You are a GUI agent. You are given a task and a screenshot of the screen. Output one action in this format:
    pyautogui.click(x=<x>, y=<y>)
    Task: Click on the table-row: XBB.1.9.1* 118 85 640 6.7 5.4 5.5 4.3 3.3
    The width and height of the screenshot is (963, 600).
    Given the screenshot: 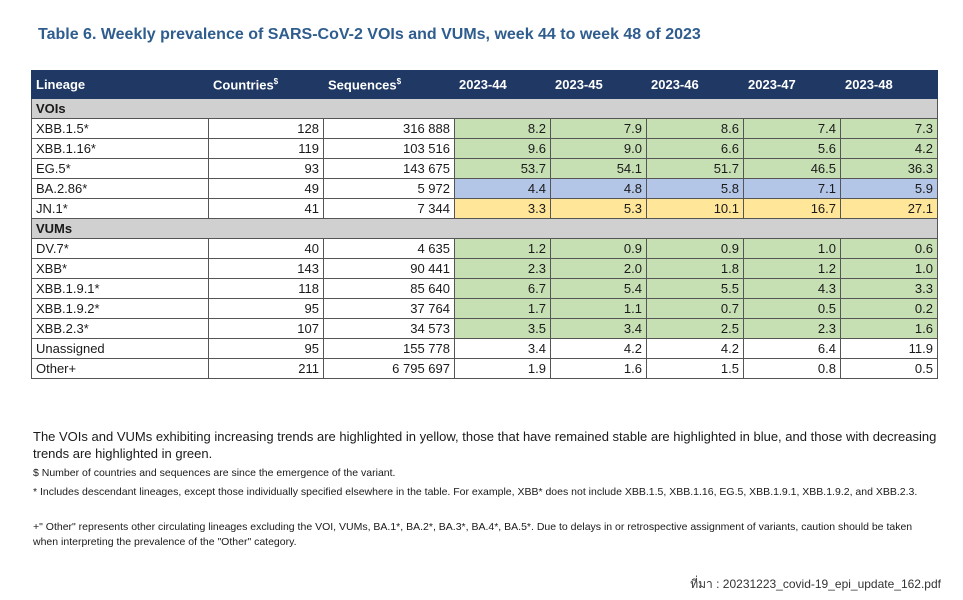 What is the action you would take?
    pyautogui.click(x=484, y=288)
    